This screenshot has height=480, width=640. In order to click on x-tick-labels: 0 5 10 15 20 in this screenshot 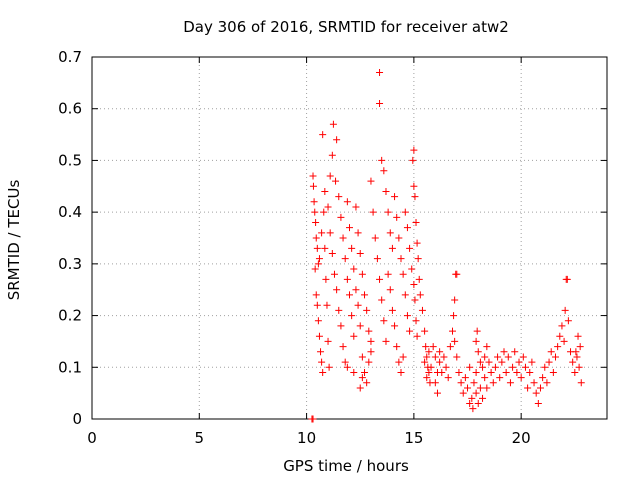, I will do `click(308, 438)`.